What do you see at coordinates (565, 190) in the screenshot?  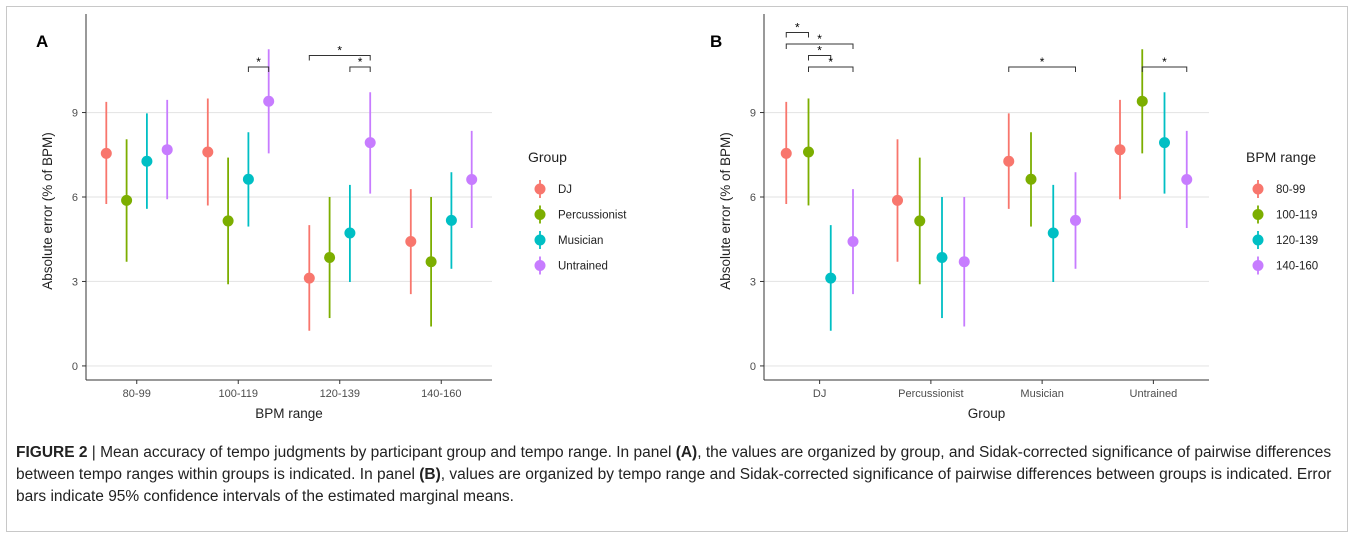 I see `legend-label: DJ` at bounding box center [565, 190].